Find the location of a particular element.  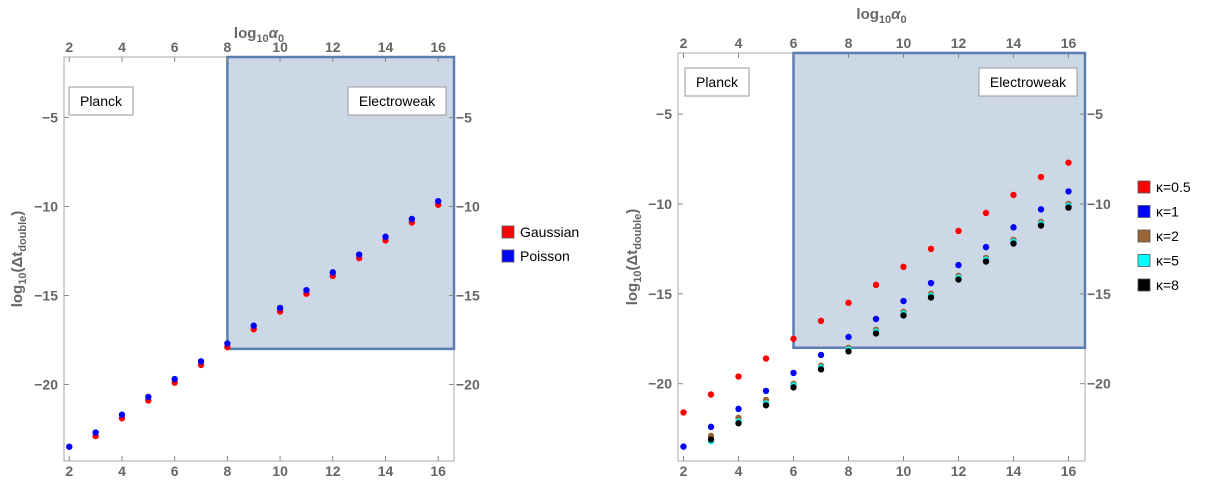

legend-label: κ=5 is located at coordinates (1167, 261).